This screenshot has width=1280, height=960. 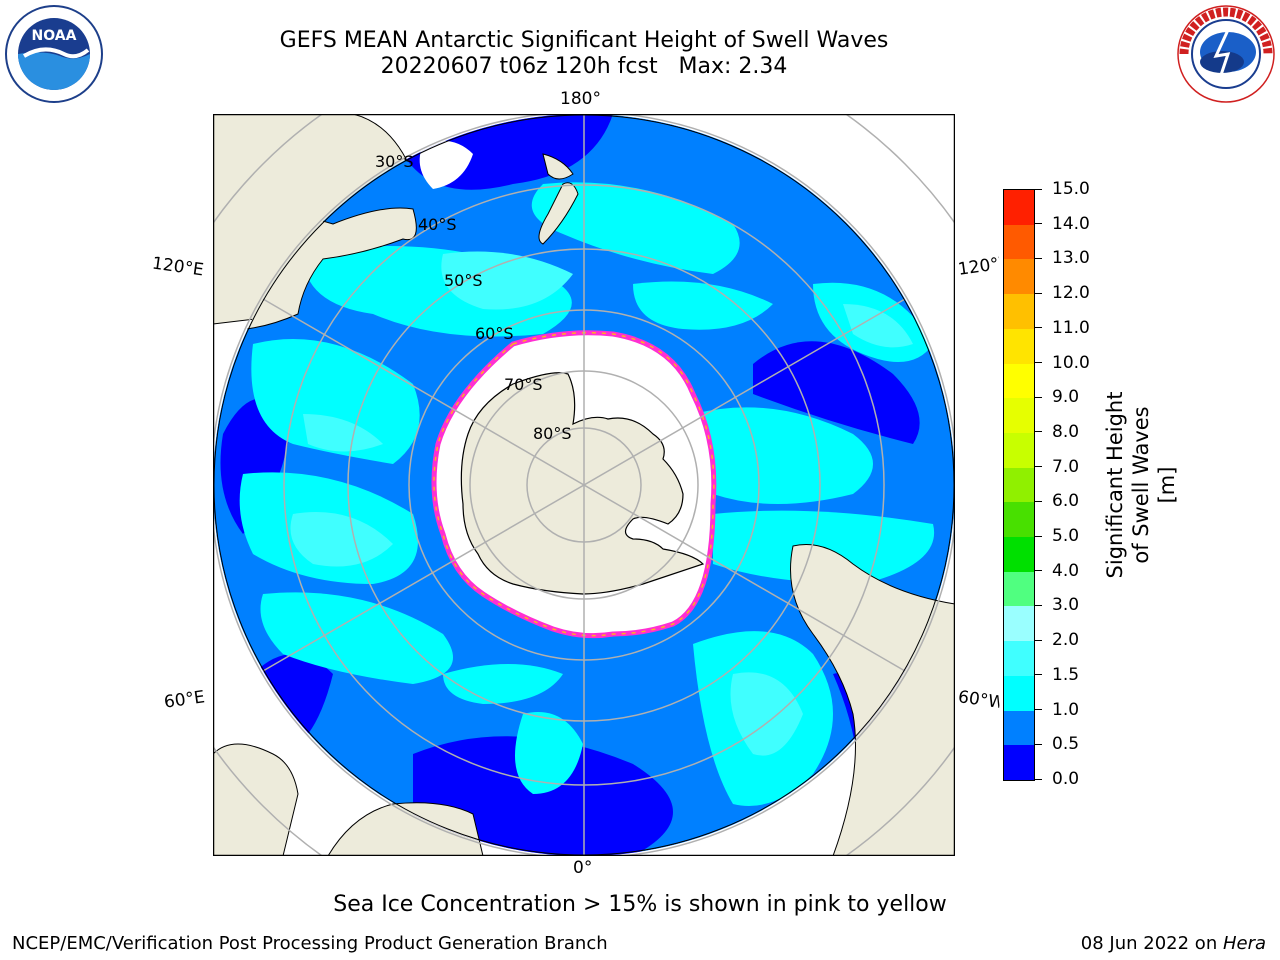 I want to click on lon-label-60w: 60°W, so click(x=979, y=700).